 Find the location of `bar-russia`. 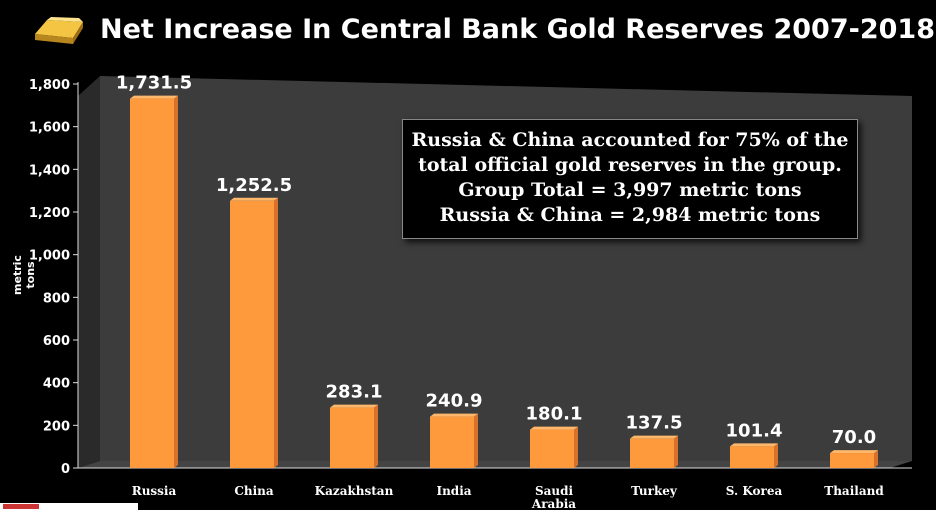

bar-russia is located at coordinates (154, 281).